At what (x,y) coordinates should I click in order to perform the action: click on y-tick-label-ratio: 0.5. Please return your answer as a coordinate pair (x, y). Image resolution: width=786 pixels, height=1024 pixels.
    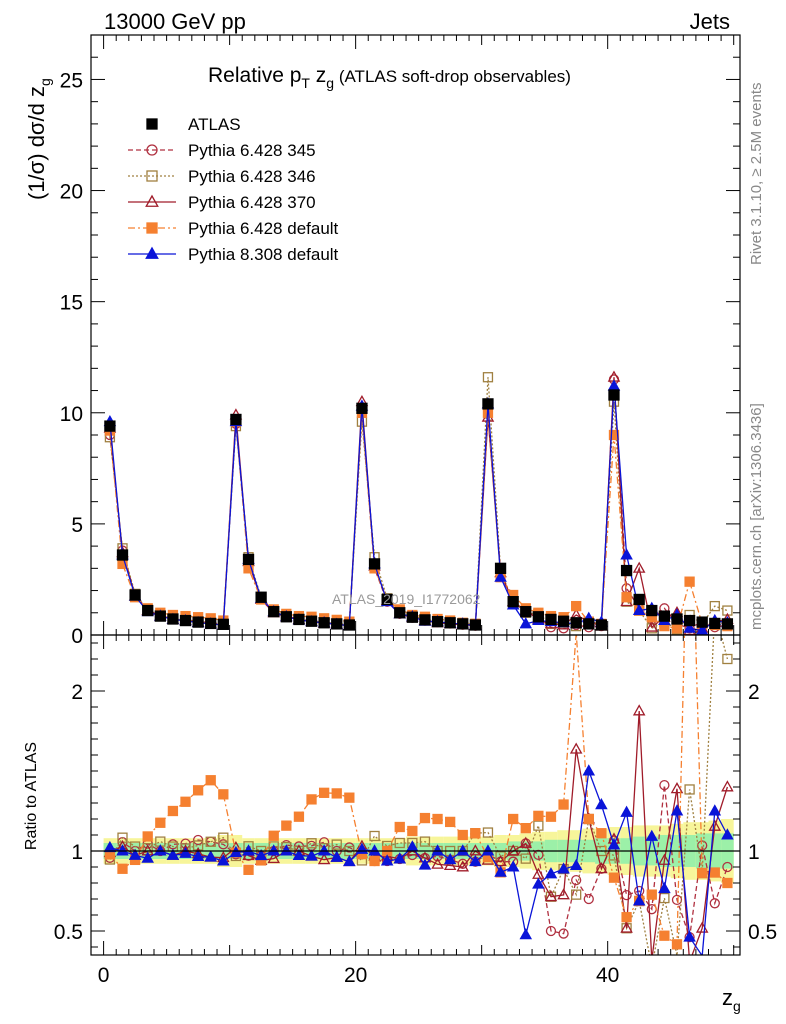
    Looking at the image, I should click on (68, 932).